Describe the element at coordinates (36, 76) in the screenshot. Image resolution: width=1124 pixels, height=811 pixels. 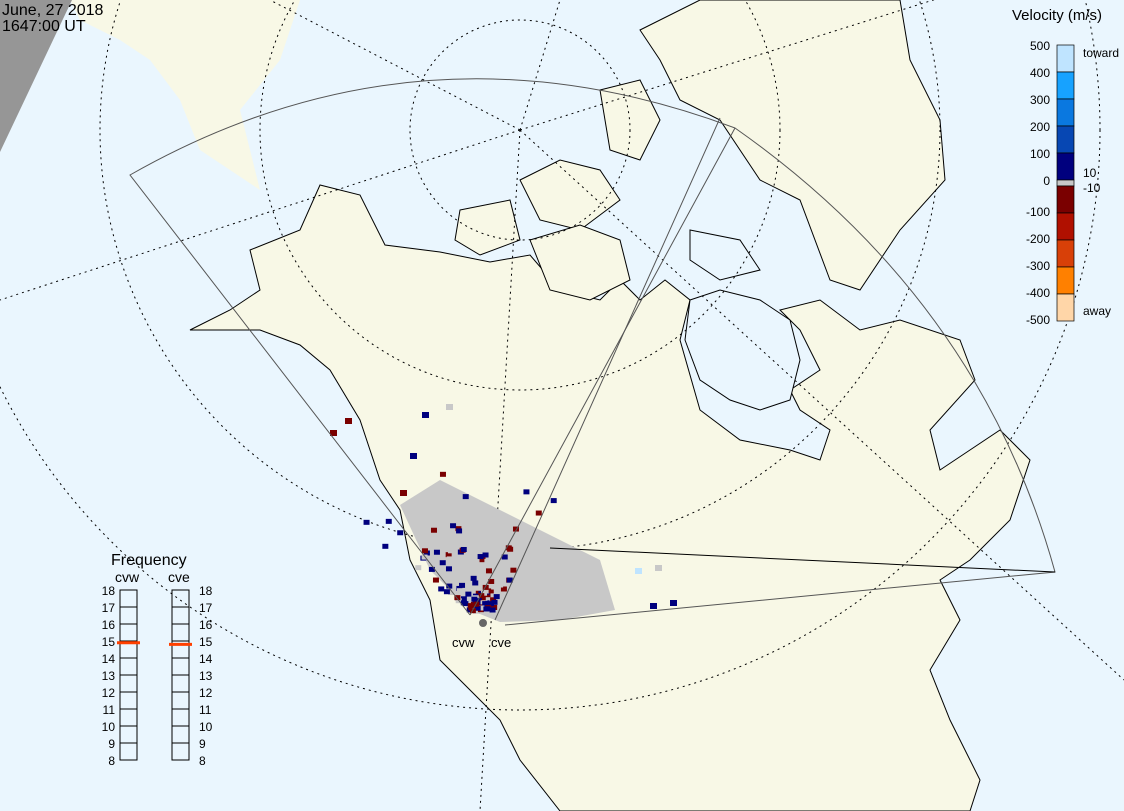
I see `night-terminator` at that location.